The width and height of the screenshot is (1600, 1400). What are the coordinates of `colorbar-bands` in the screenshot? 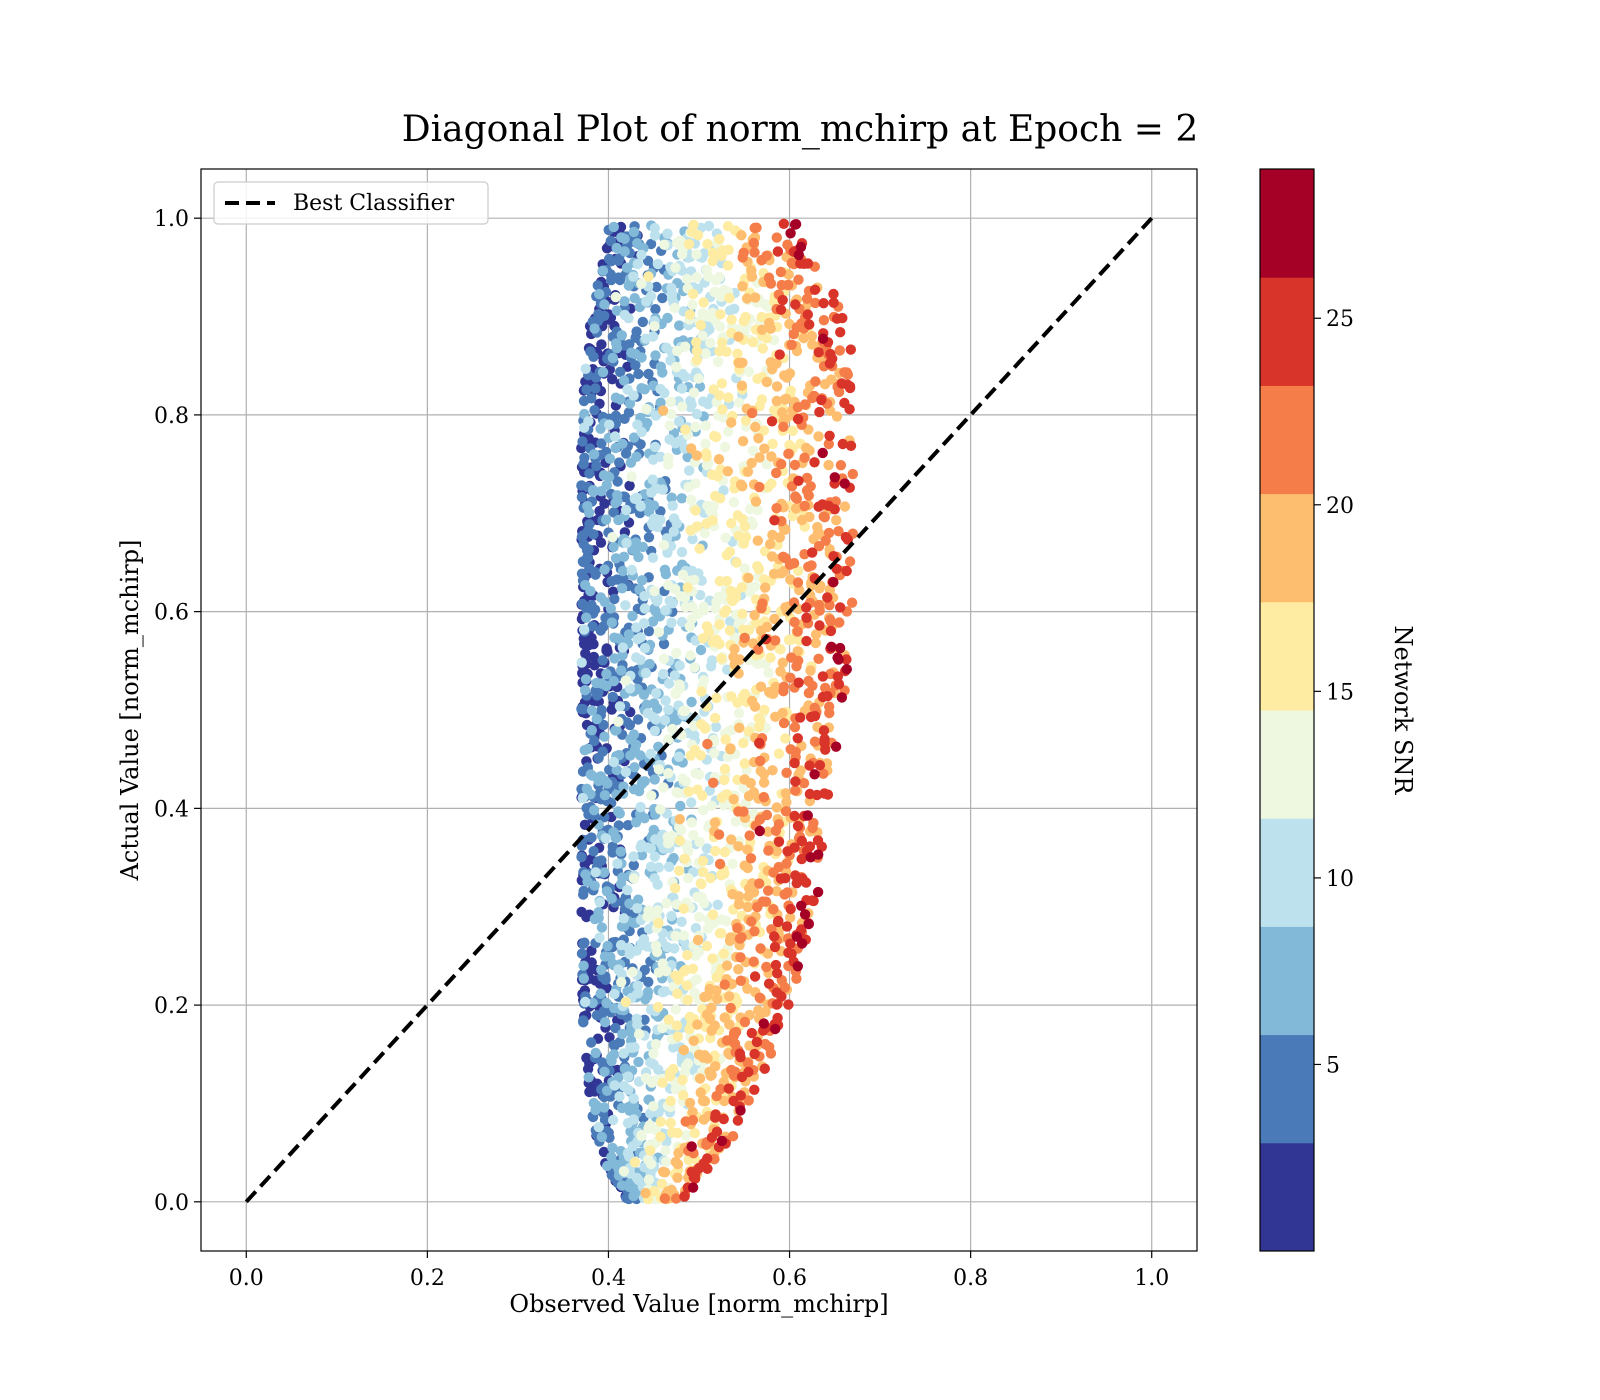 It's located at (1287, 710).